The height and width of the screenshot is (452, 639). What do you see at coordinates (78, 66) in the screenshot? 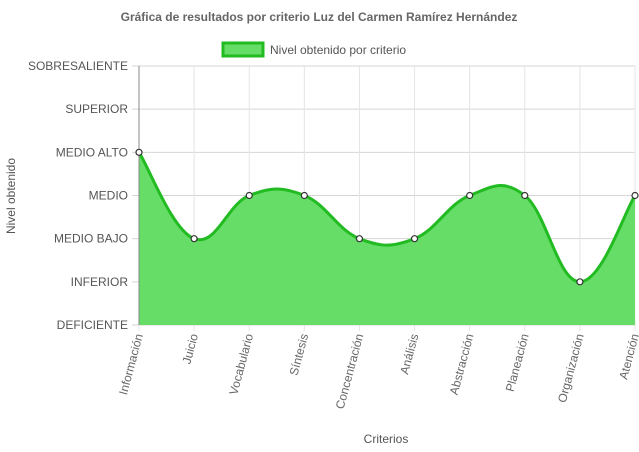
I see `y-tick-label: SOBRESALIENTE` at bounding box center [78, 66].